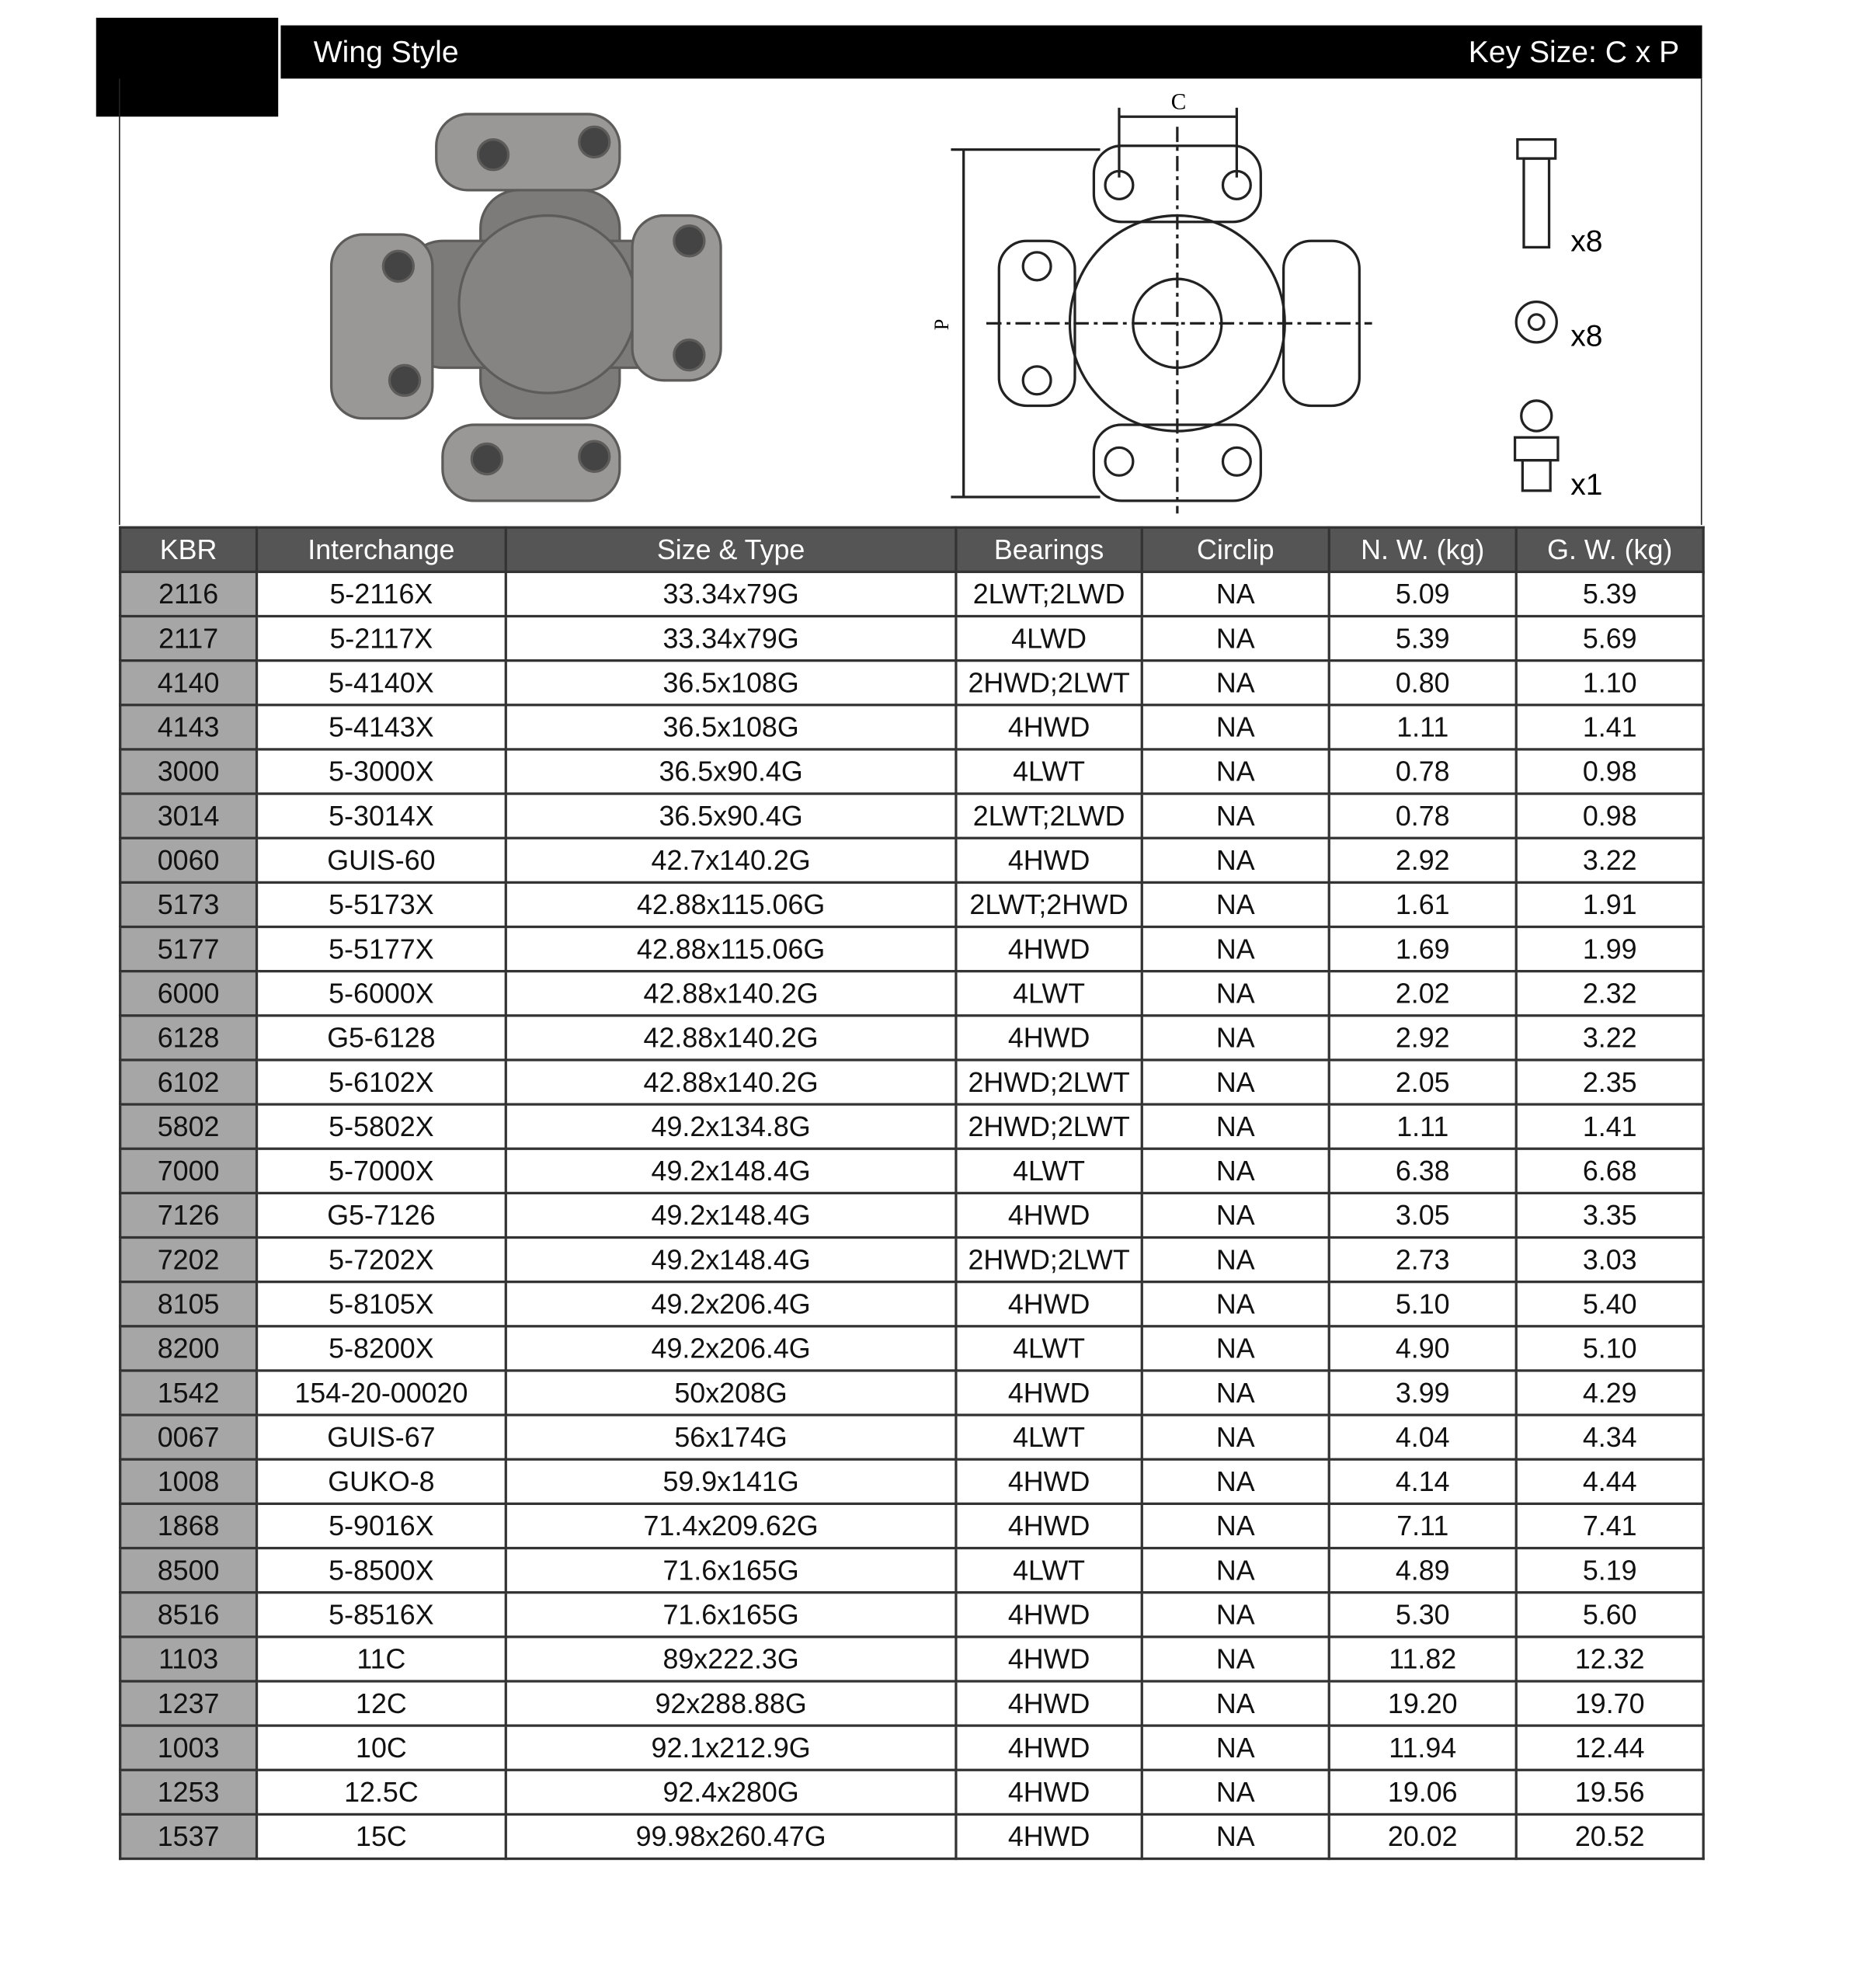 The image size is (1850, 1988). Describe the element at coordinates (1422, 728) in the screenshot. I see `table-cell: 1.11` at that location.